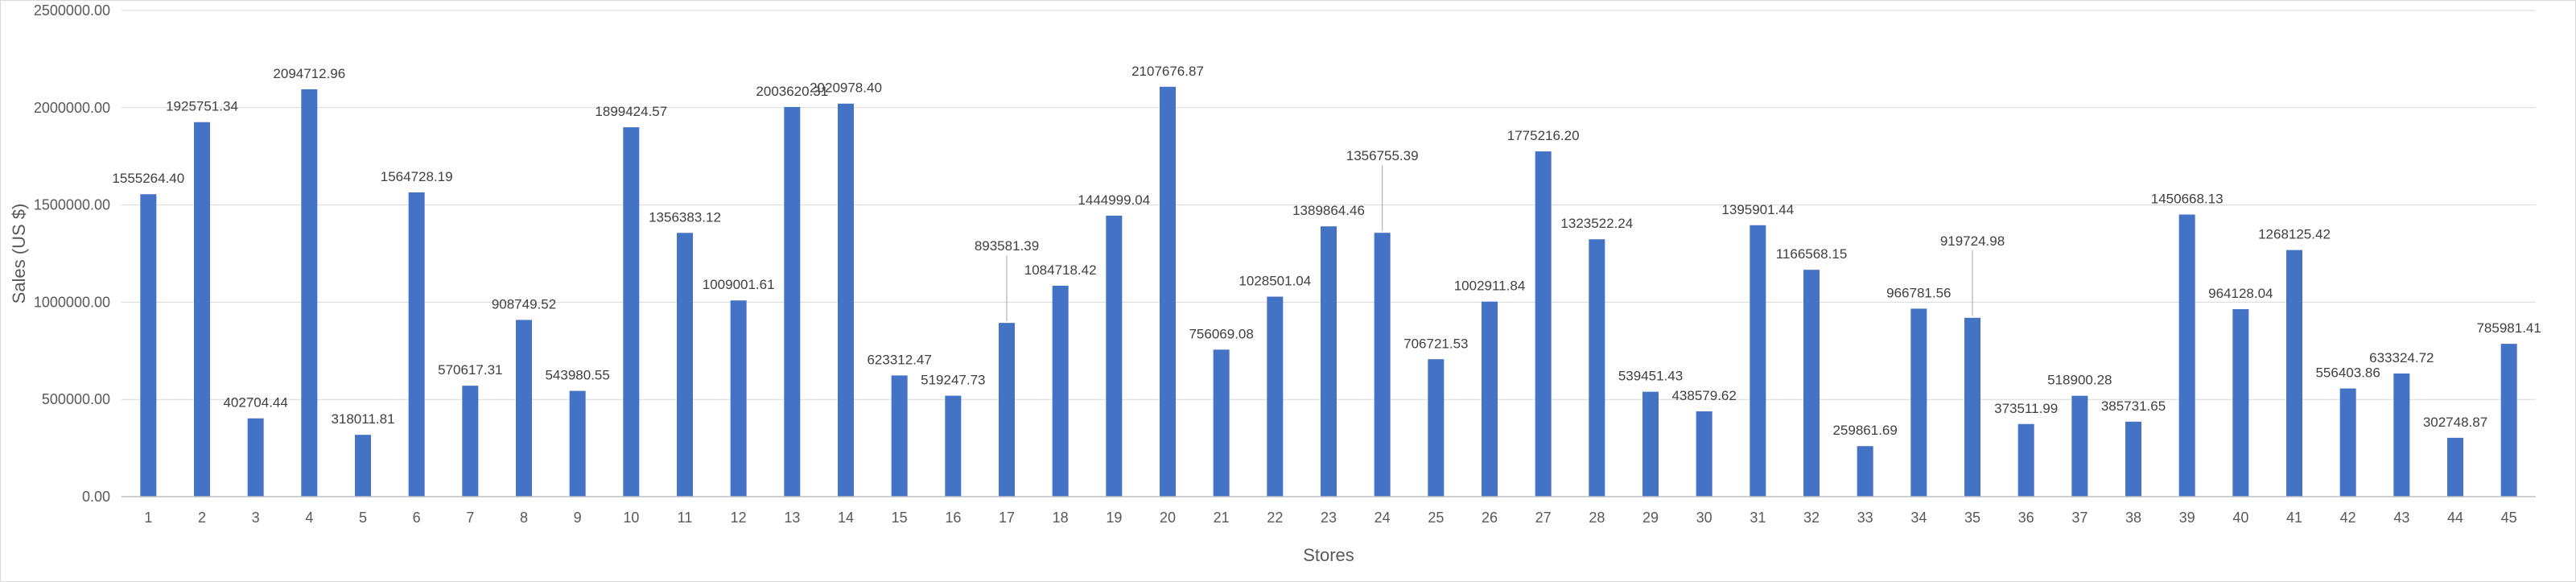  What do you see at coordinates (1758, 518) in the screenshot?
I see `x-tick-label: 31` at bounding box center [1758, 518].